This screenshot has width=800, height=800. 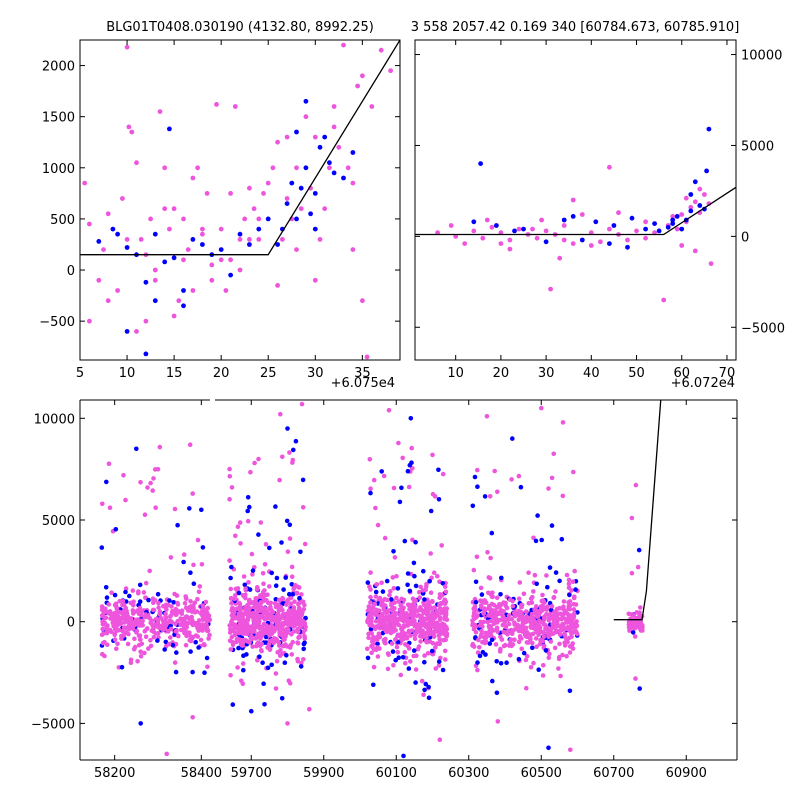 What do you see at coordinates (681, 373) in the screenshot?
I see `mid-xtick-label: 60` at bounding box center [681, 373].